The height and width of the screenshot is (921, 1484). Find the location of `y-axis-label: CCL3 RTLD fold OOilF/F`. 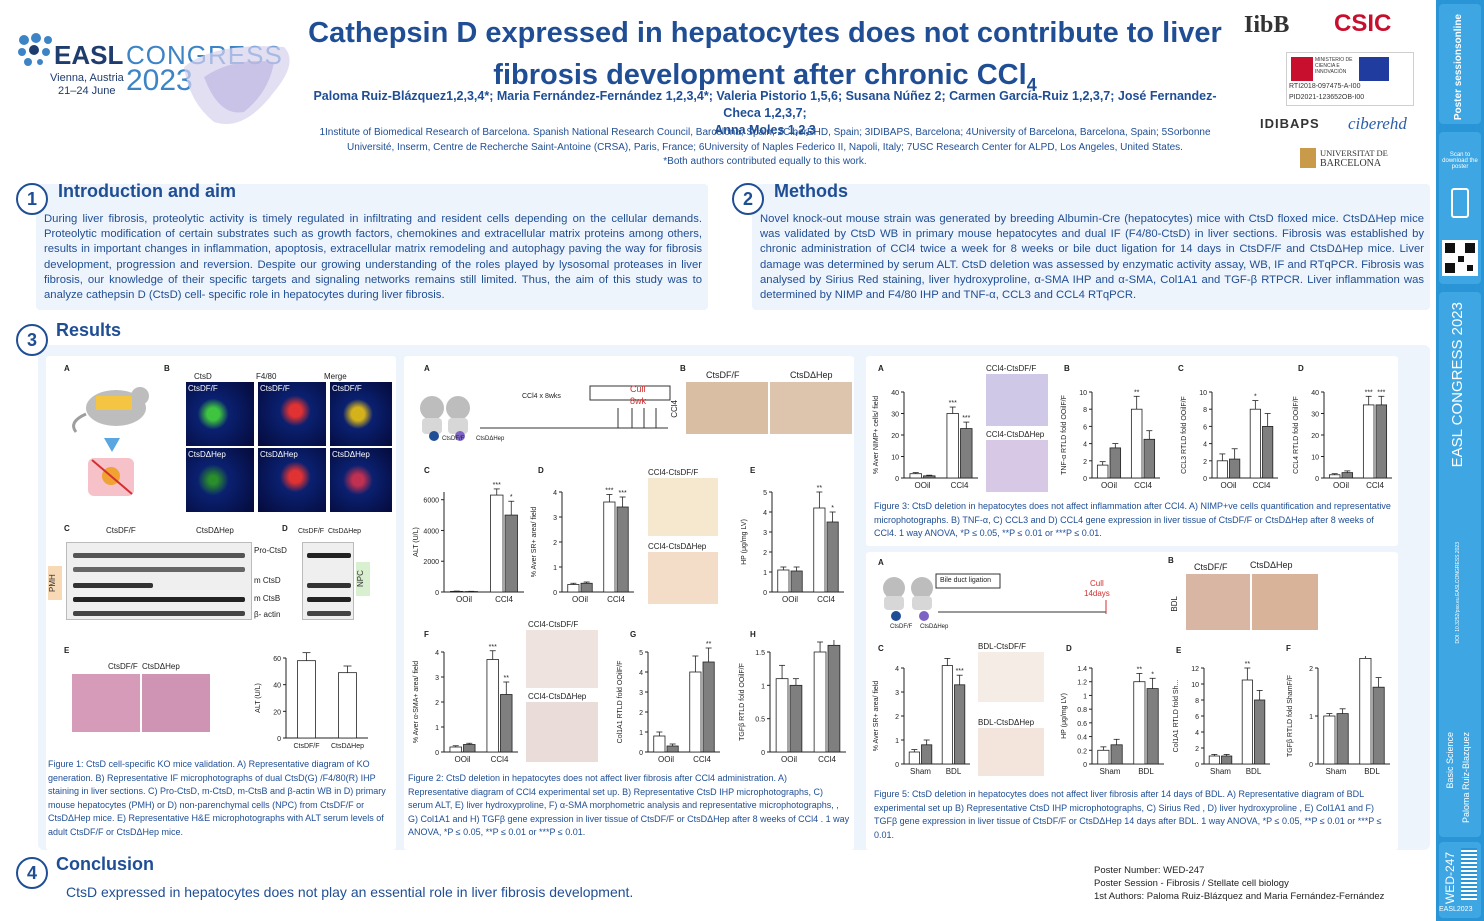

y-axis-label: CCL3 RTLD fold OOilF/F is located at coordinates (1184, 435).